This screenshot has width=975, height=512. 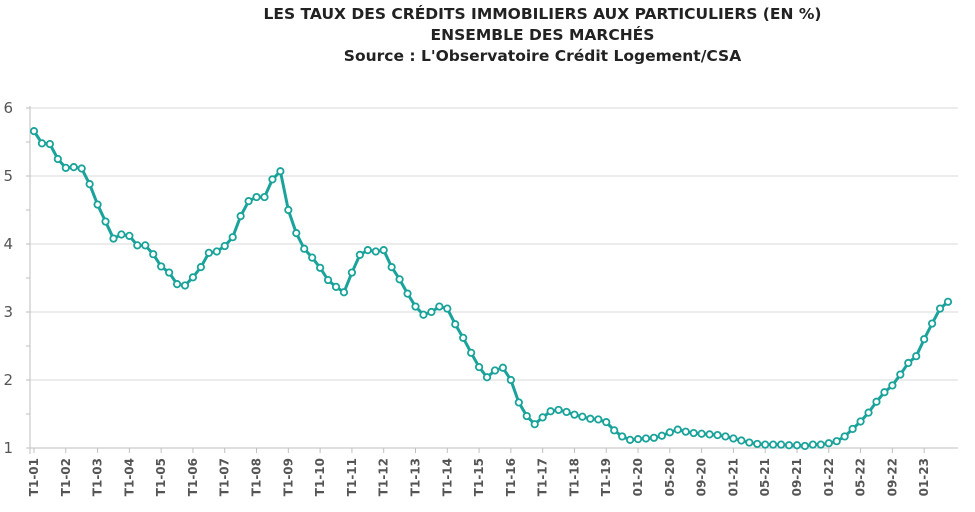 I want to click on y-tick-label: 5, so click(x=8, y=176).